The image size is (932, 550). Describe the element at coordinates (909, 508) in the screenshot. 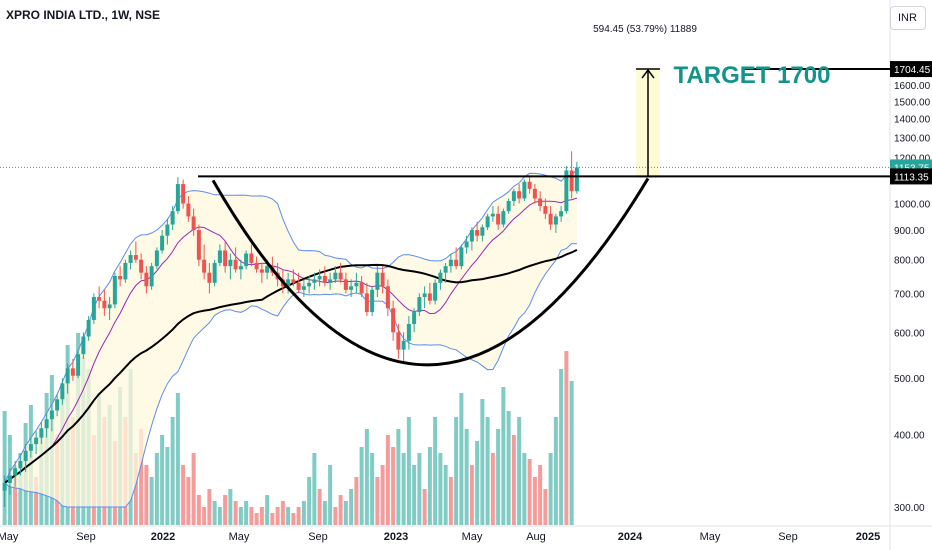

I see `price-tick-label: 300.00` at that location.